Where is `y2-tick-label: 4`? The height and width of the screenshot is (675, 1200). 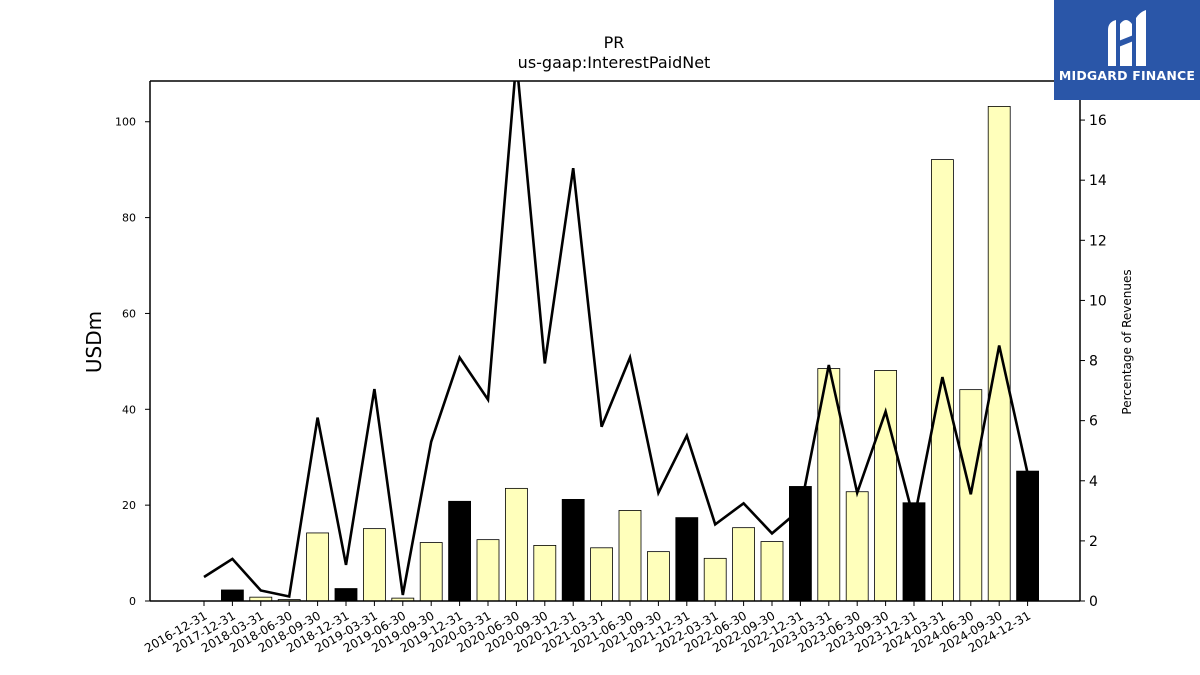
y2-tick-label: 4 is located at coordinates (1093, 482).